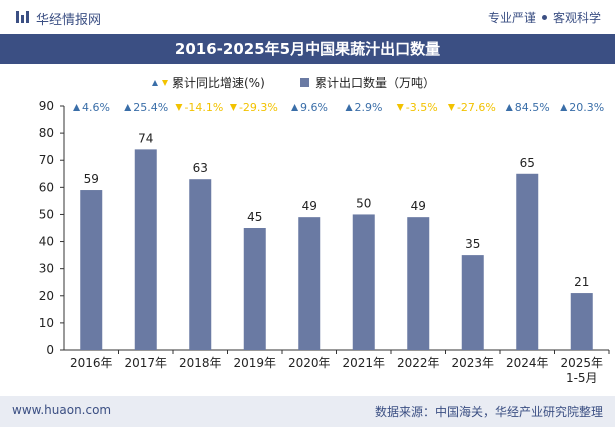  I want to click on x-tick-label: 2022年, so click(418, 363).